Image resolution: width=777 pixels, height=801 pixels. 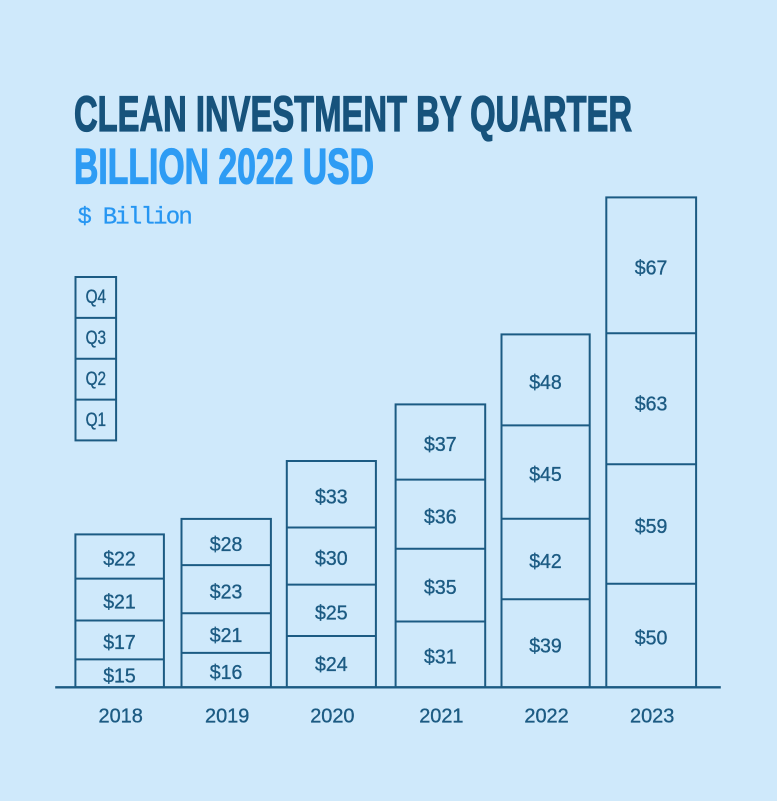 What do you see at coordinates (440, 517) in the screenshot?
I see `svg-text: $36` at bounding box center [440, 517].